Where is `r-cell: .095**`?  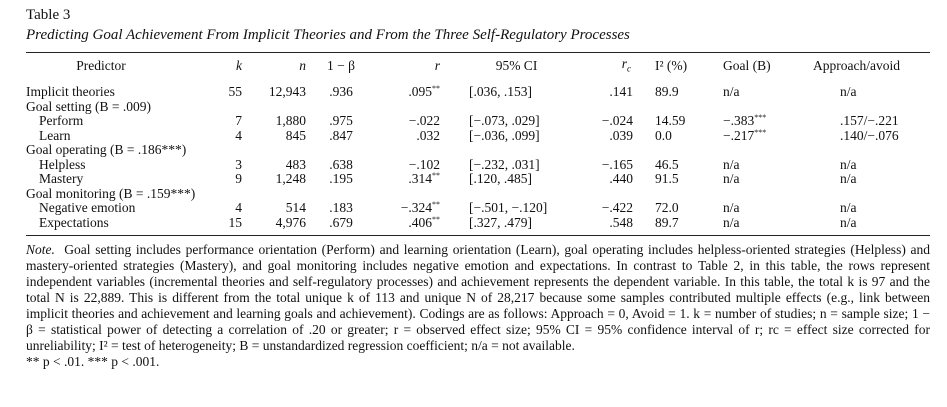
r-cell: .095** is located at coordinates (424, 91).